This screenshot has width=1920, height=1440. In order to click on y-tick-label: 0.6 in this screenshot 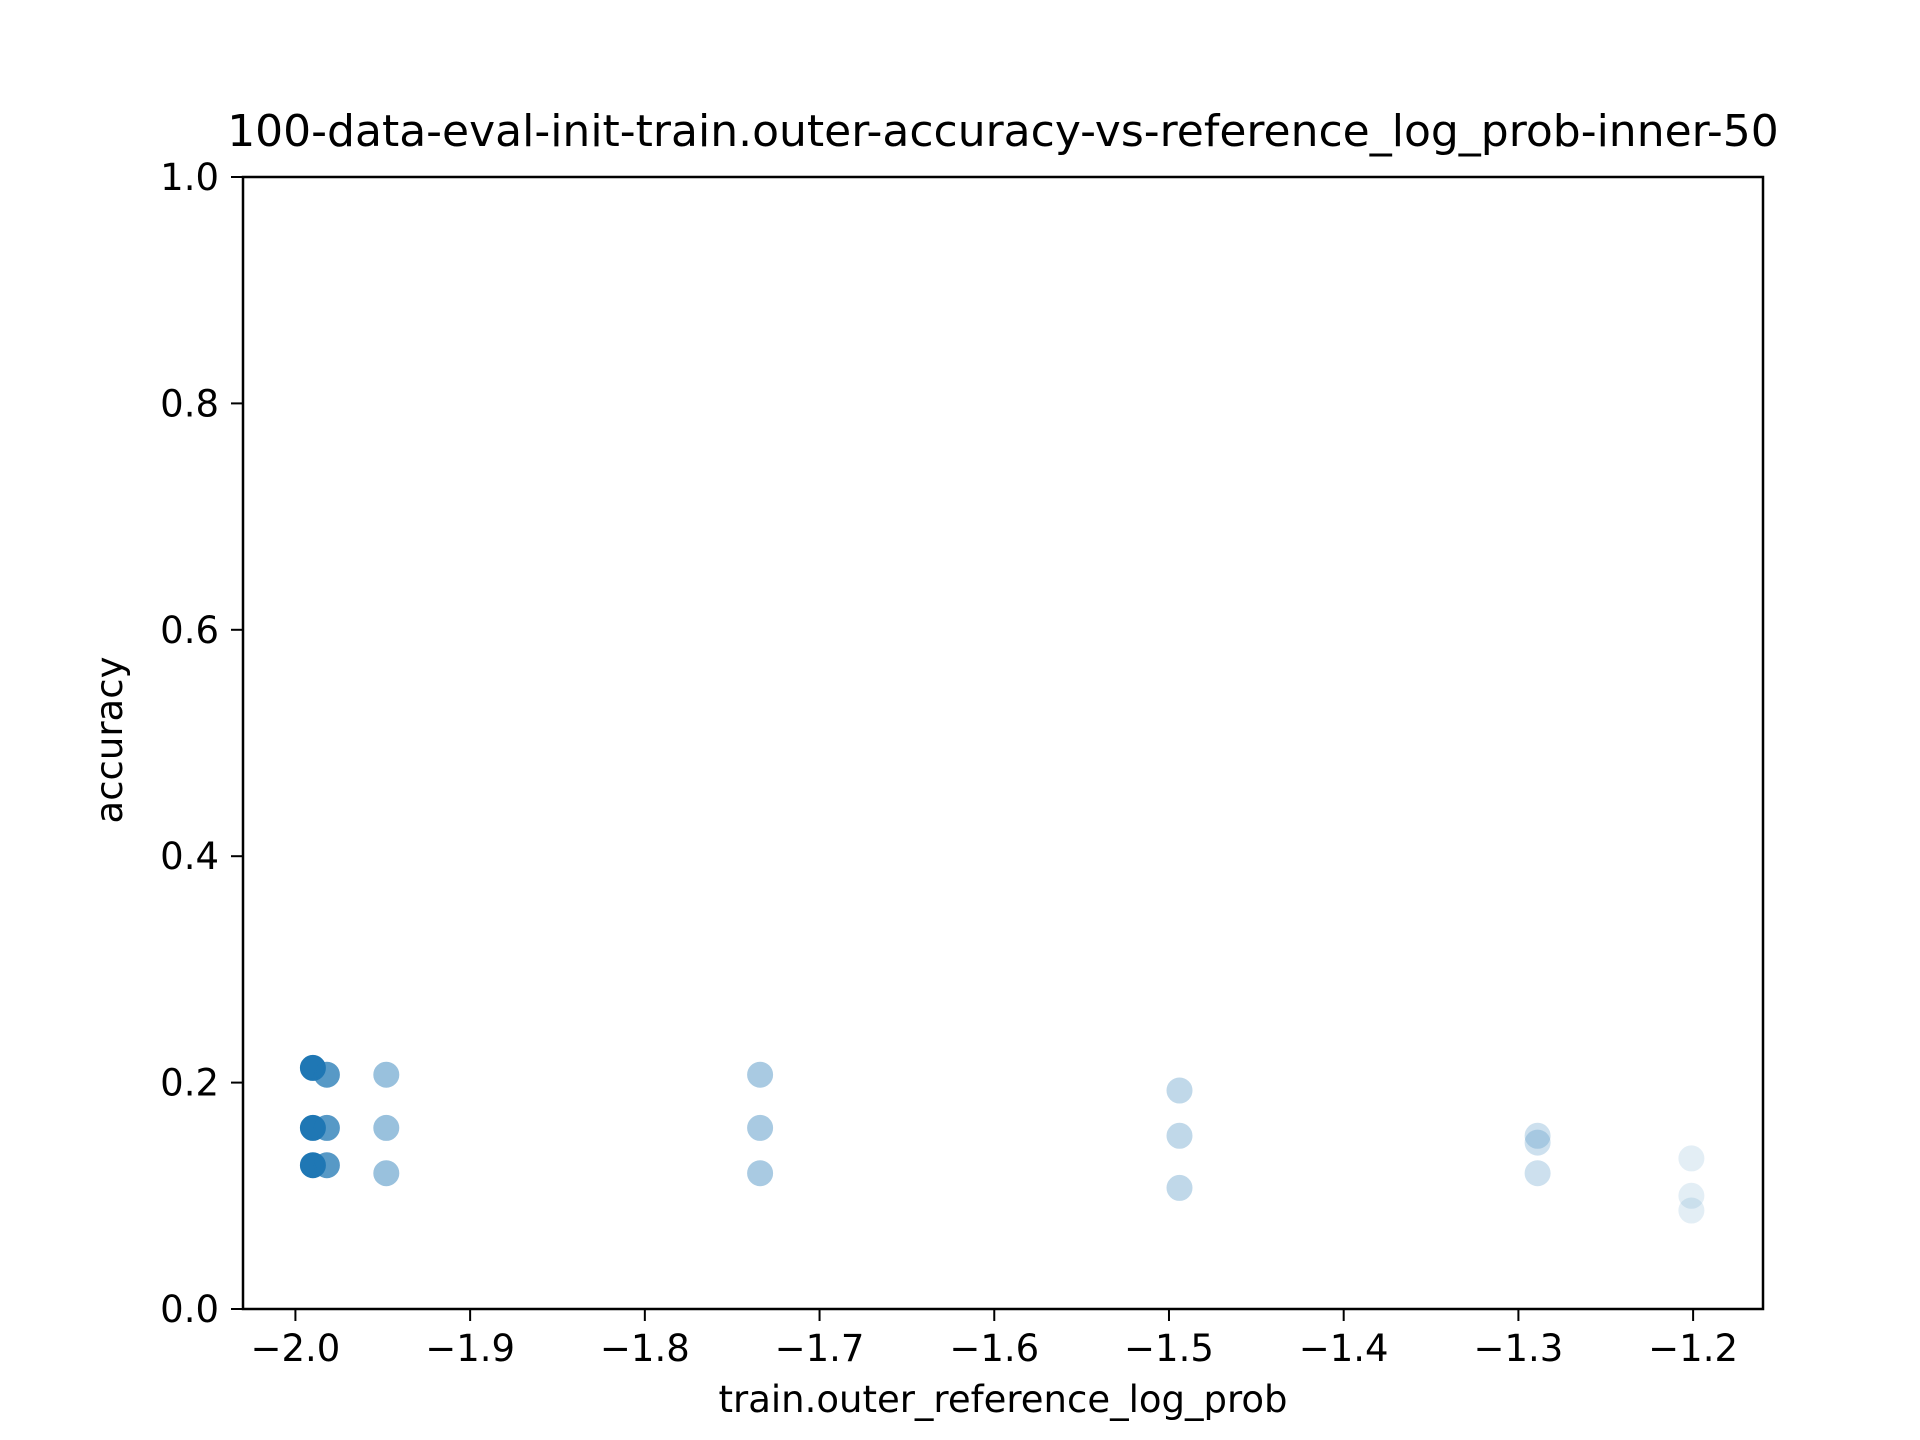, I will do `click(189, 630)`.